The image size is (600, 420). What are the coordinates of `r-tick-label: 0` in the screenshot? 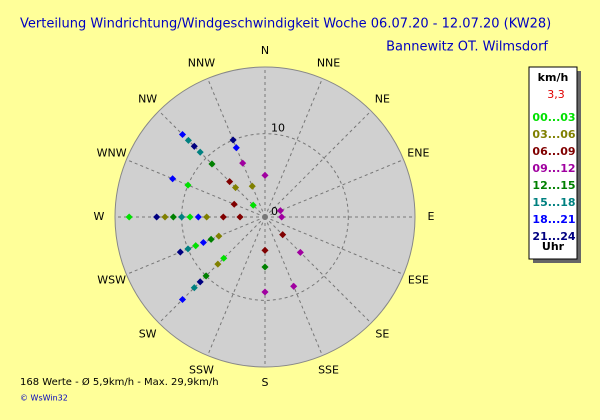 It's located at (274, 211).